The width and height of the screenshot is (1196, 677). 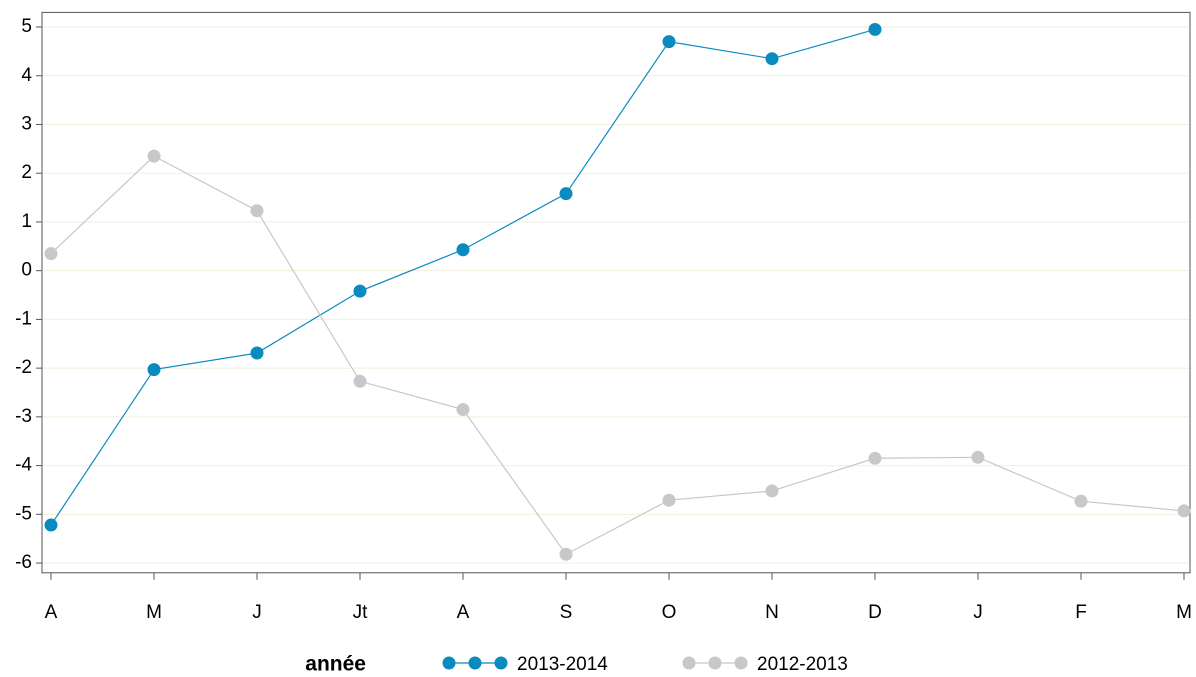 What do you see at coordinates (1081, 612) in the screenshot?
I see `x-tick-label: F` at bounding box center [1081, 612].